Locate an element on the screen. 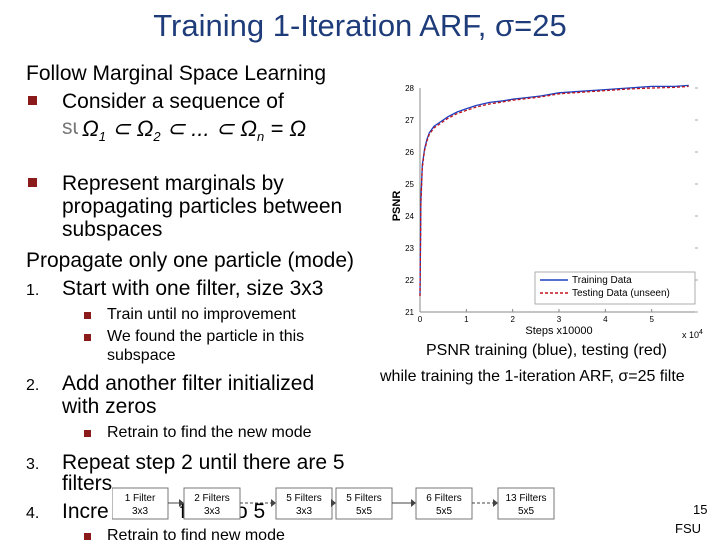 This screenshot has width=720, height=545. x-tick-label: 2 is located at coordinates (512, 319).